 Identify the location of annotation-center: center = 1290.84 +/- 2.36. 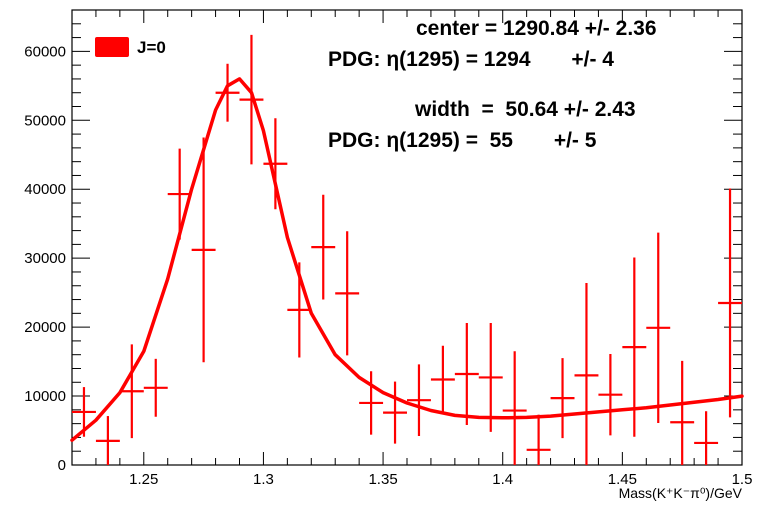
(536, 28).